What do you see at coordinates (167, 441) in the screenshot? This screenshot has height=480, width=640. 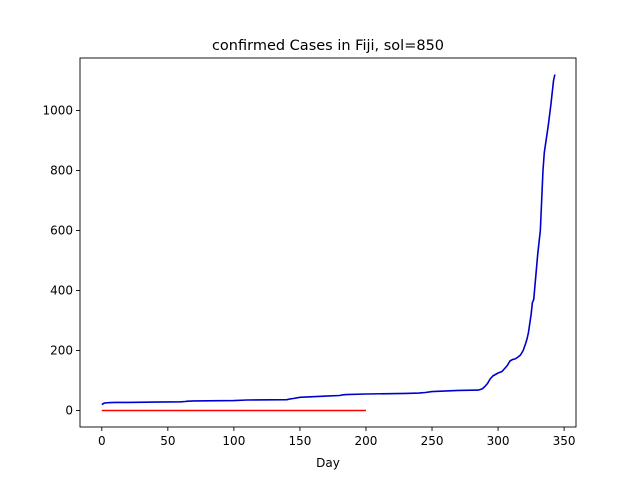 I see `x-tick-label: 50` at bounding box center [167, 441].